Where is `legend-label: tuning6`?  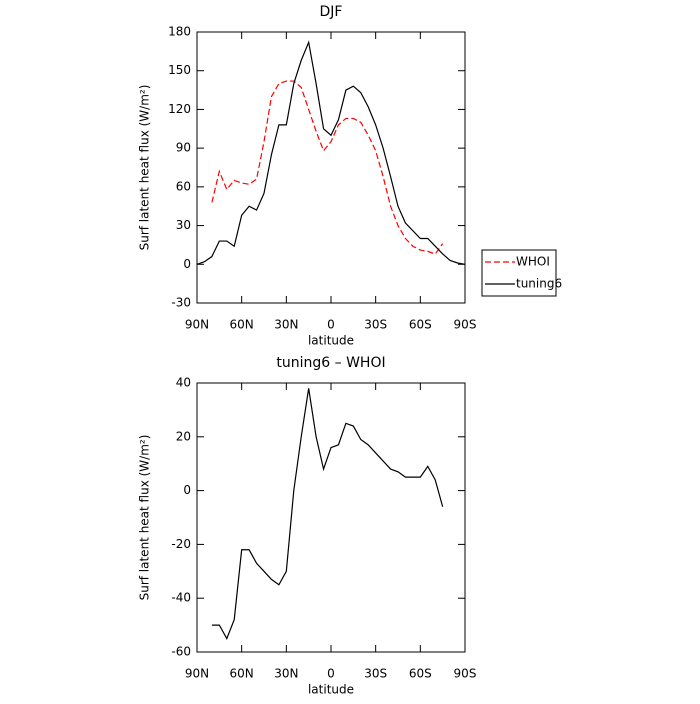
legend-label: tuning6 is located at coordinates (539, 284).